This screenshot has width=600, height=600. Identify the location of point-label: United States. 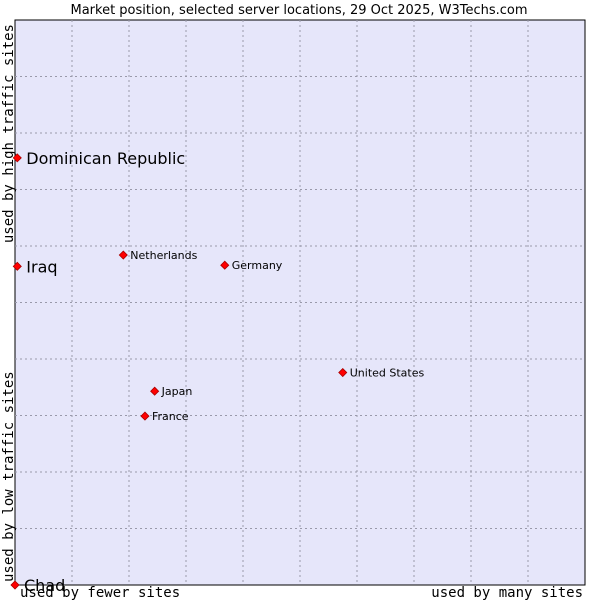
(387, 373).